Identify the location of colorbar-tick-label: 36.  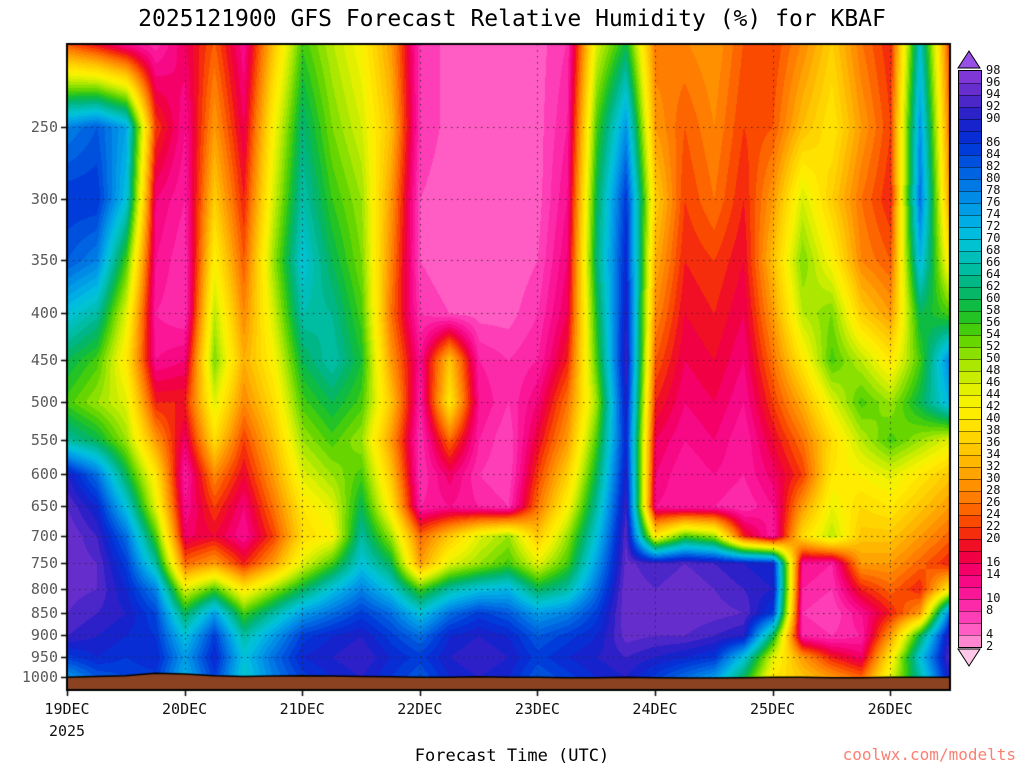
(993, 442).